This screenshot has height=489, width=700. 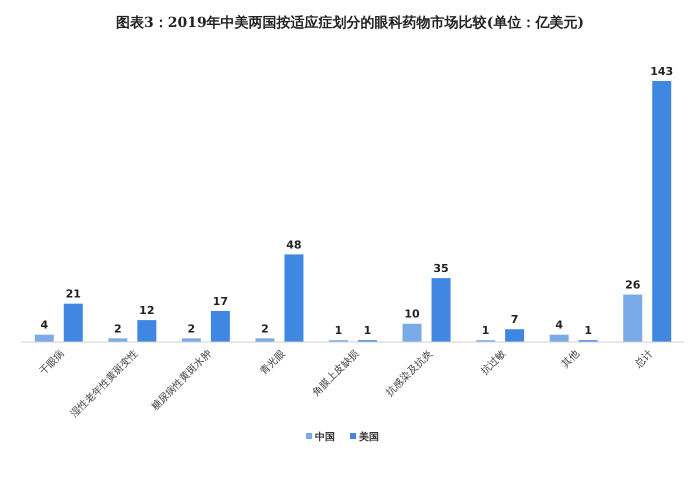 I want to click on data-label: 143, so click(x=662, y=71).